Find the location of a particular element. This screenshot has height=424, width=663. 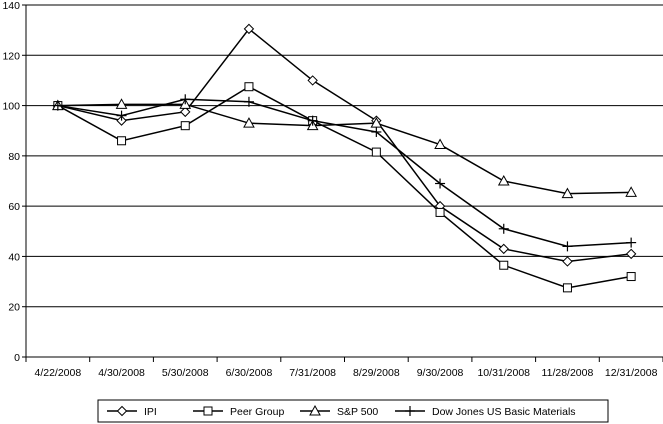

legend-entry: Dow Jones US Basic Materials is located at coordinates (485, 412).